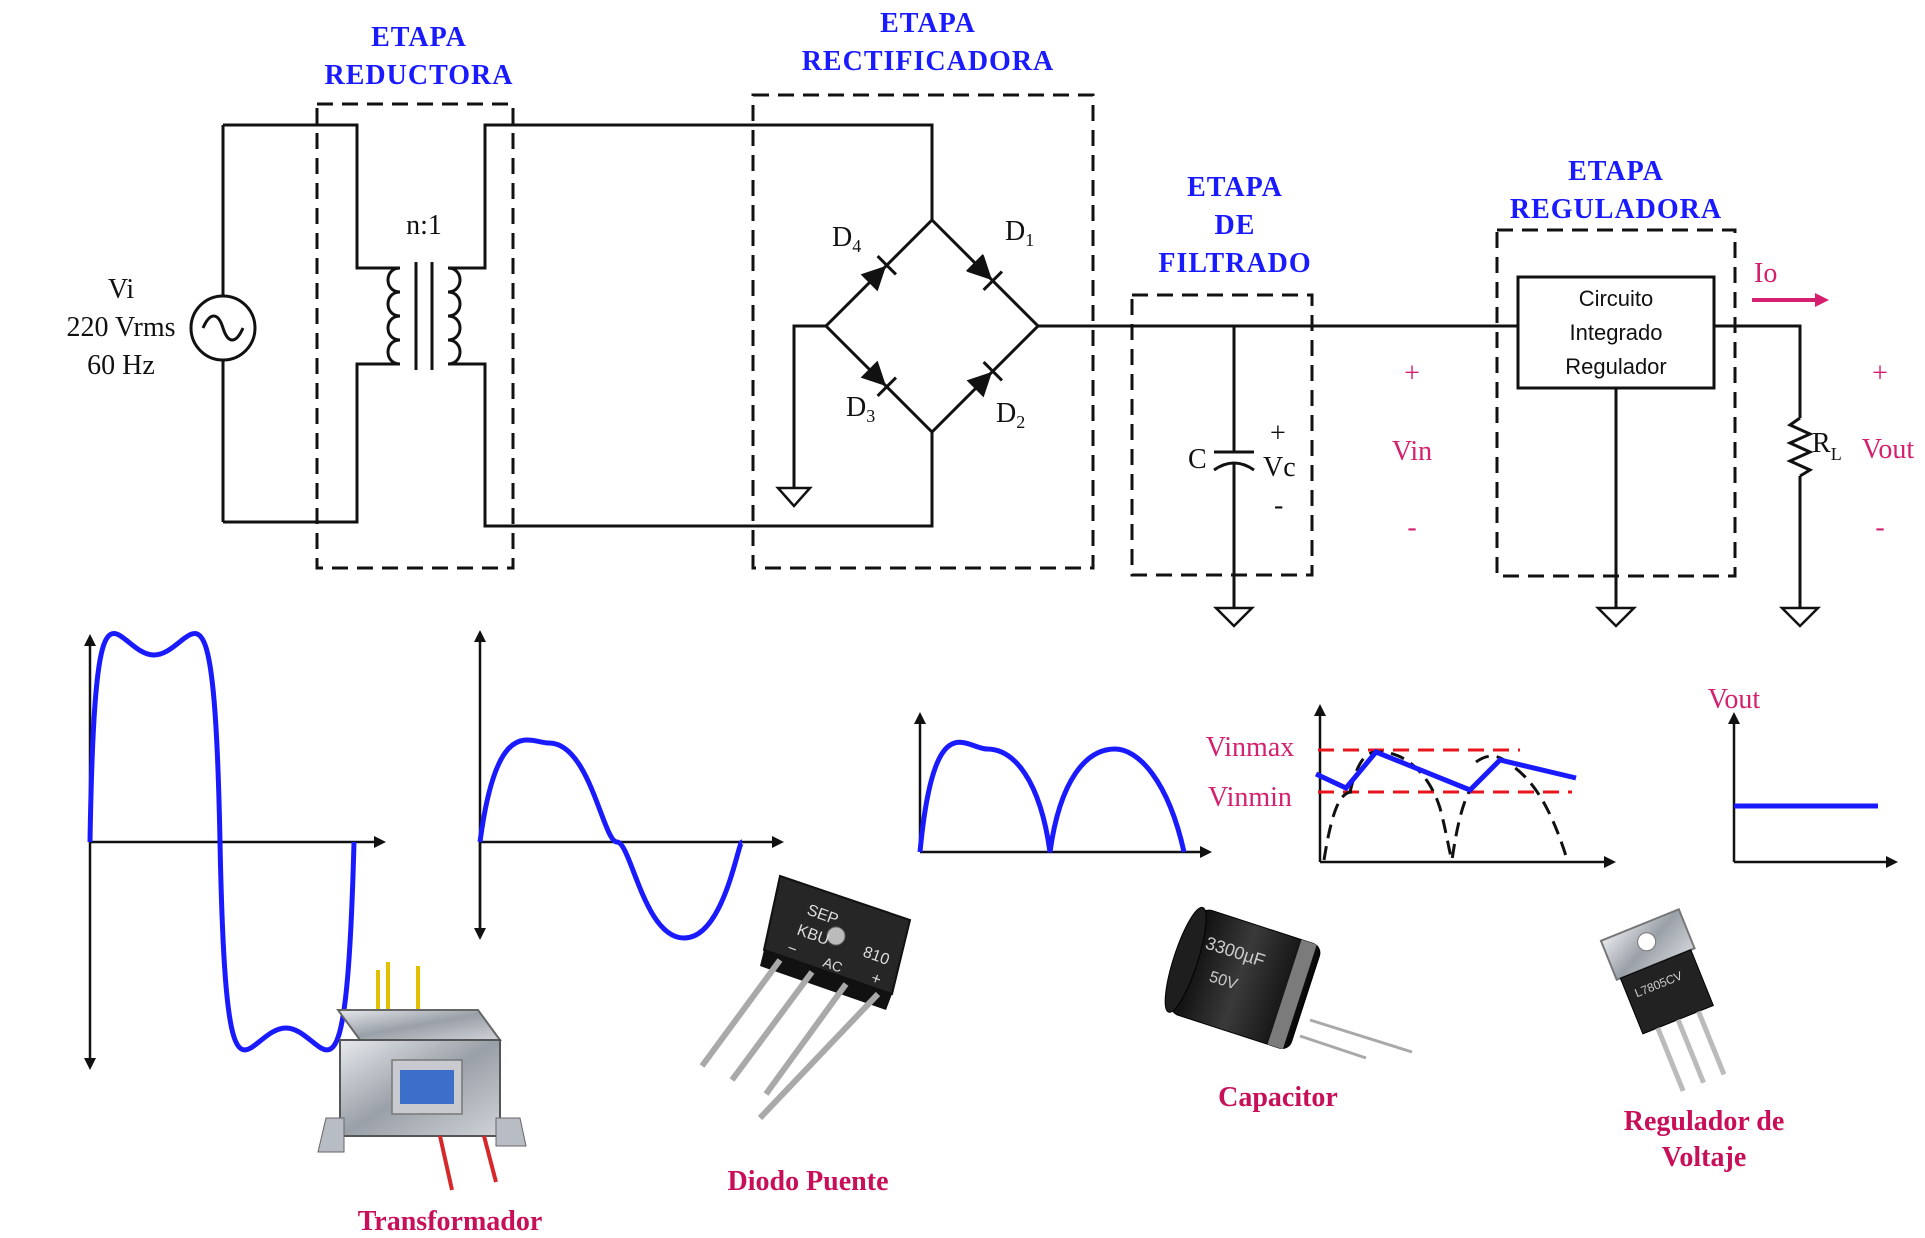 The width and height of the screenshot is (1925, 1238). Describe the element at coordinates (1278, 1097) in the screenshot. I see `component-label-capacitor: Capacitor` at that location.